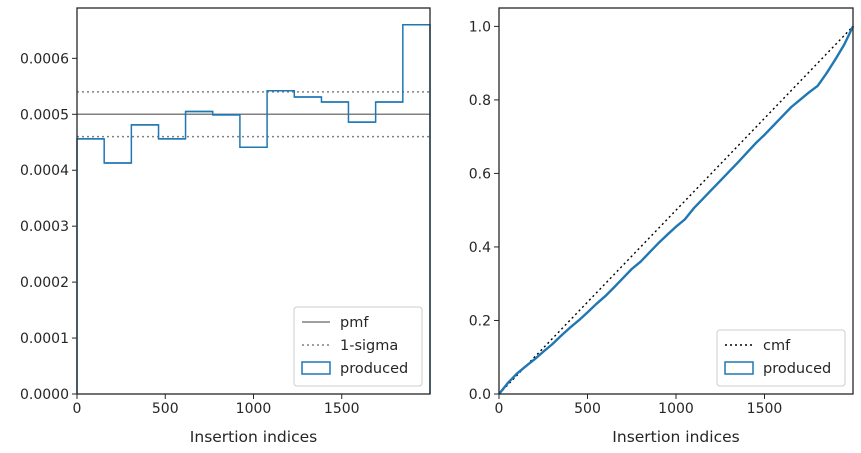 This screenshot has height=453, width=861. What do you see at coordinates (797, 369) in the screenshot?
I see `right-legend-label-produced: produced` at bounding box center [797, 369].